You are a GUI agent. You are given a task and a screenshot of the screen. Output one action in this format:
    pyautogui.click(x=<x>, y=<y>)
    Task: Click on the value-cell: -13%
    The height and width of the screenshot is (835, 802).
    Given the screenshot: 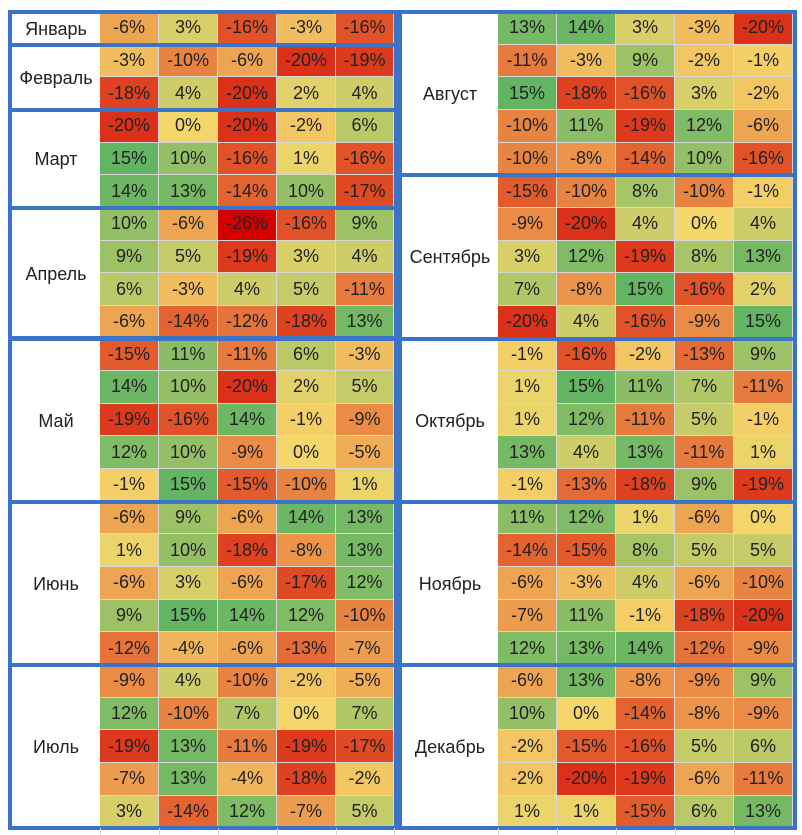 What is the action you would take?
    pyautogui.click(x=306, y=648)
    